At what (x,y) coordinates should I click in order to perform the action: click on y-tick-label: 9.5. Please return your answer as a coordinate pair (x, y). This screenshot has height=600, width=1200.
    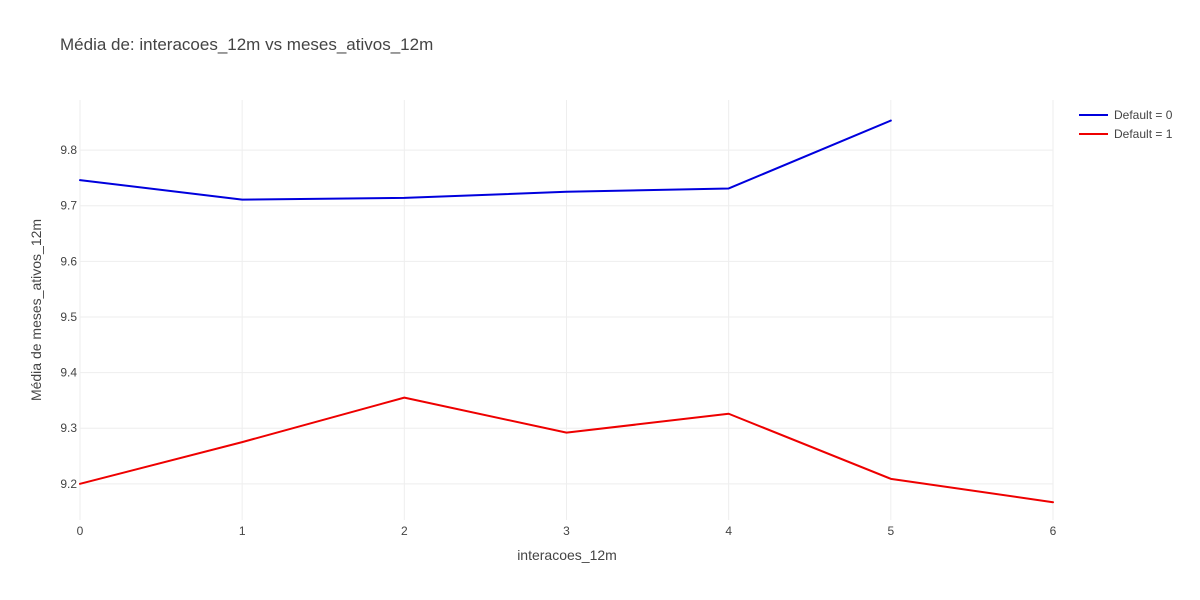
    Looking at the image, I should click on (68, 317).